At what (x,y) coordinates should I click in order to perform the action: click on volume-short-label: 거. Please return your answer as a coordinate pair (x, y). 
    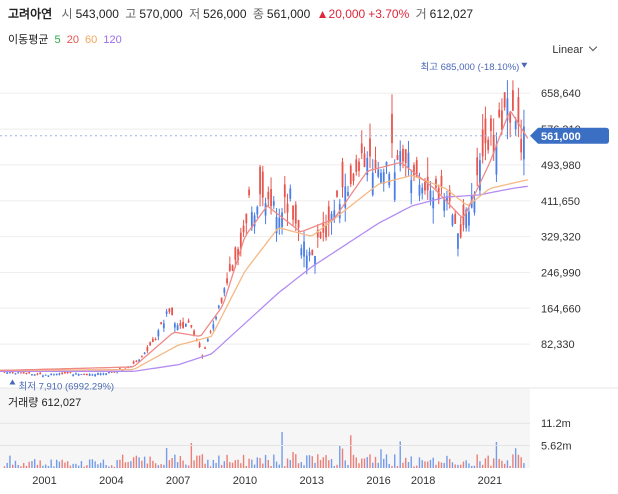
    Looking at the image, I should click on (421, 14).